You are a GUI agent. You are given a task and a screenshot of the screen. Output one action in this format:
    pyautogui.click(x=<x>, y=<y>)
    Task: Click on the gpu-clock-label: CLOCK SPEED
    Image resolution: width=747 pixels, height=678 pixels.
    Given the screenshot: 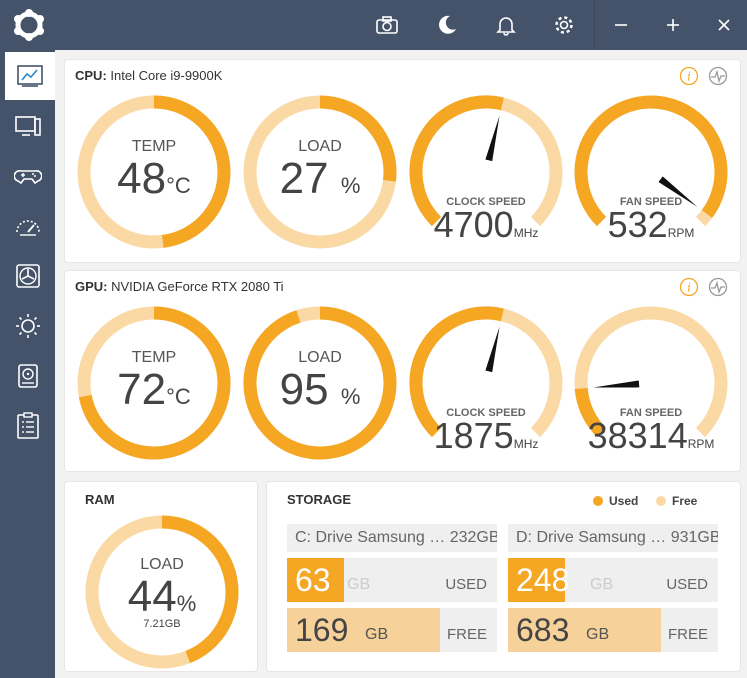 What is the action you would take?
    pyautogui.click(x=486, y=413)
    